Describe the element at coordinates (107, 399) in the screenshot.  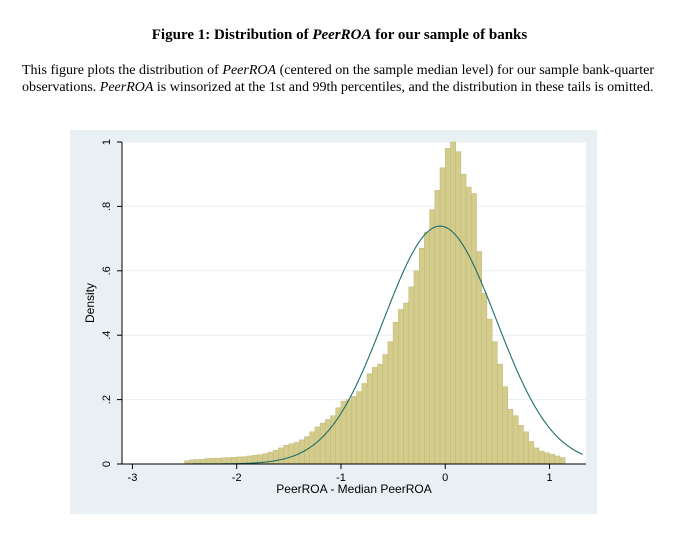
I see `y-tick-label: .2` at that location.